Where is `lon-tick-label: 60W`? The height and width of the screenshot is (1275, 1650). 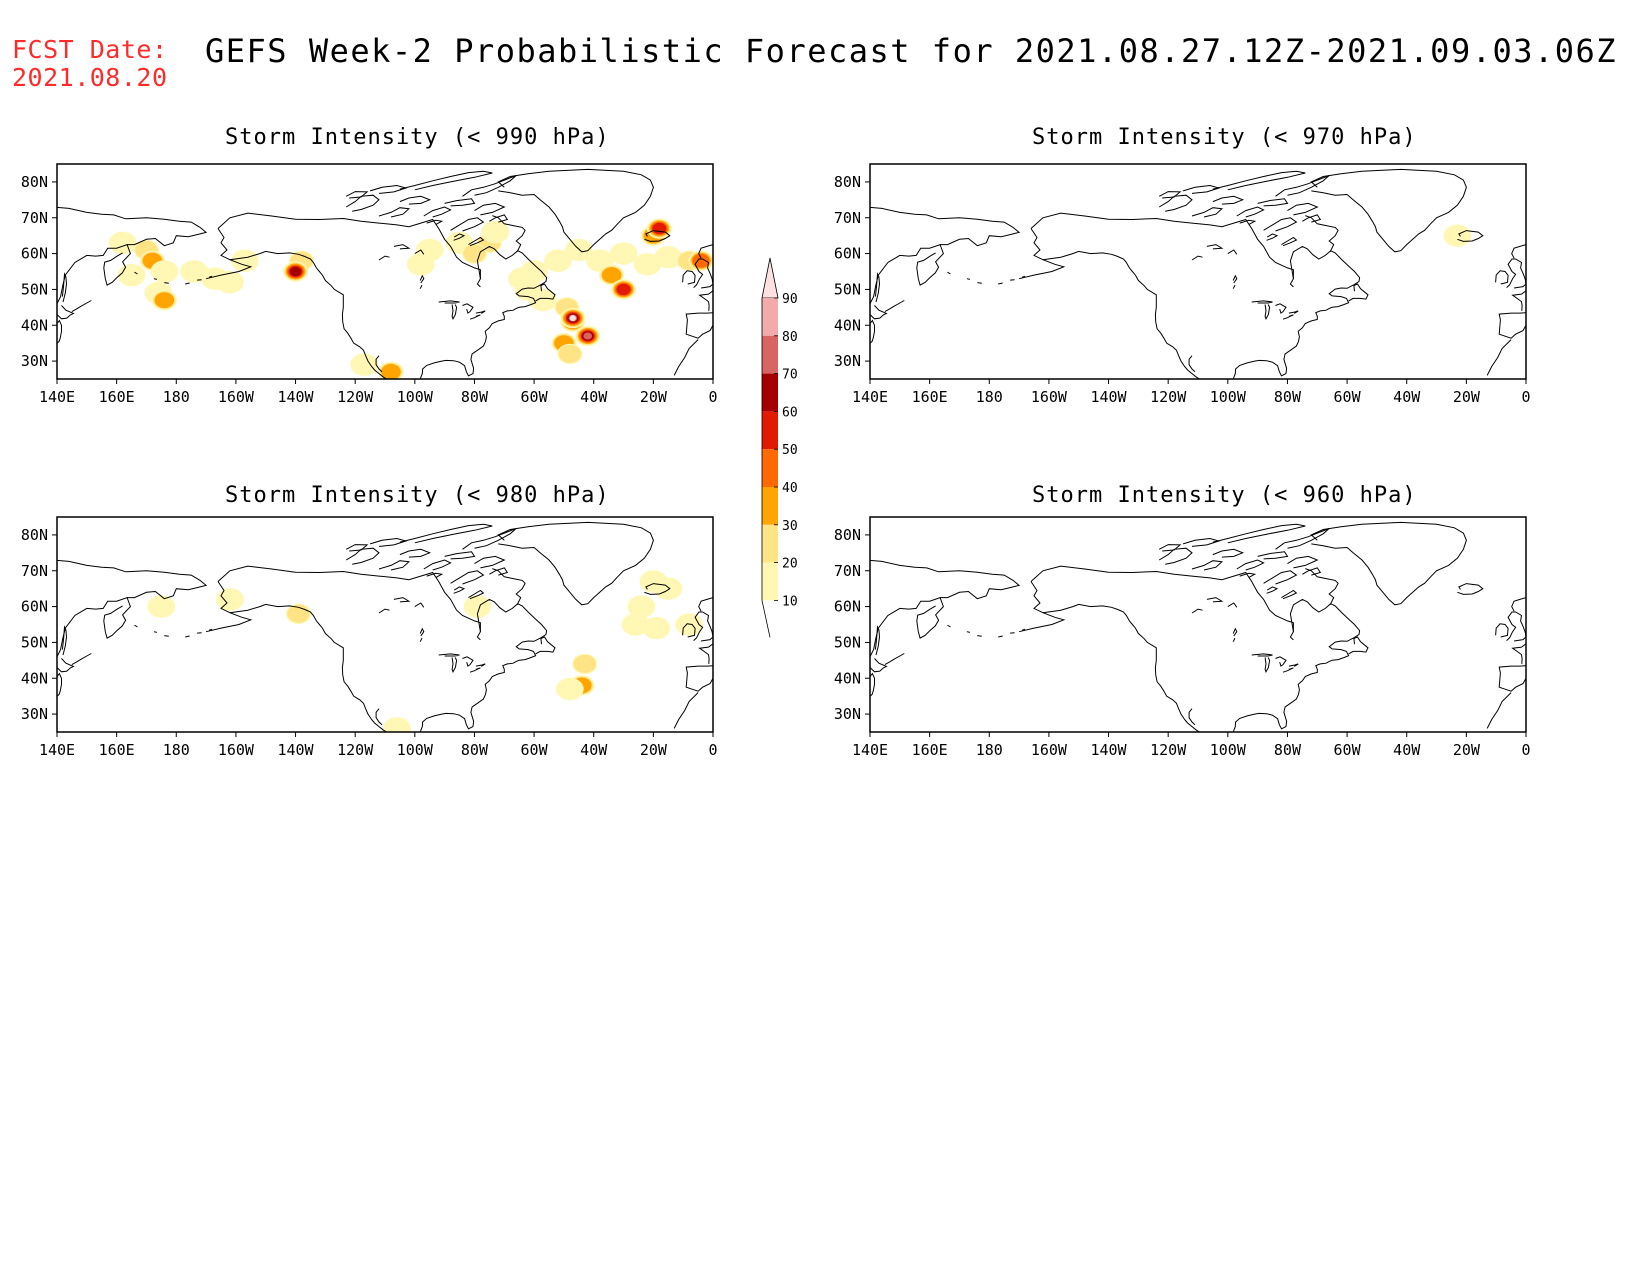 lon-tick-label: 60W is located at coordinates (535, 750).